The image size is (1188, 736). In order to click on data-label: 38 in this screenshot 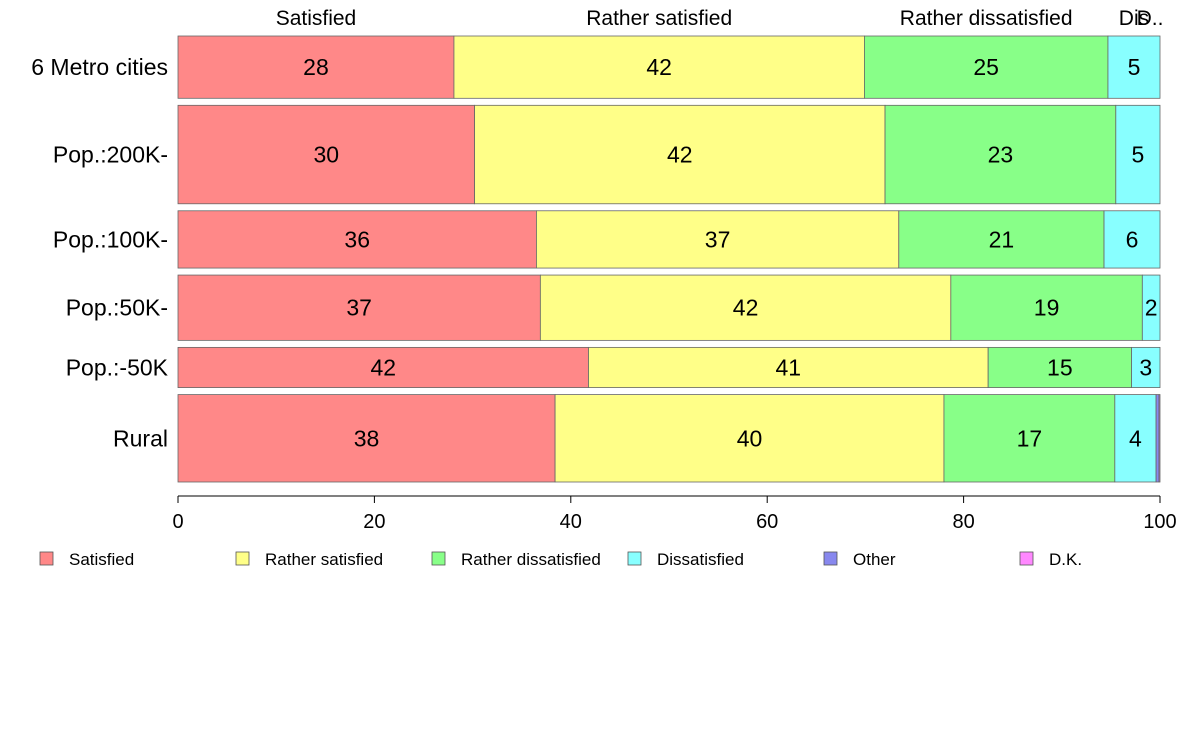, I will do `click(367, 438)`.